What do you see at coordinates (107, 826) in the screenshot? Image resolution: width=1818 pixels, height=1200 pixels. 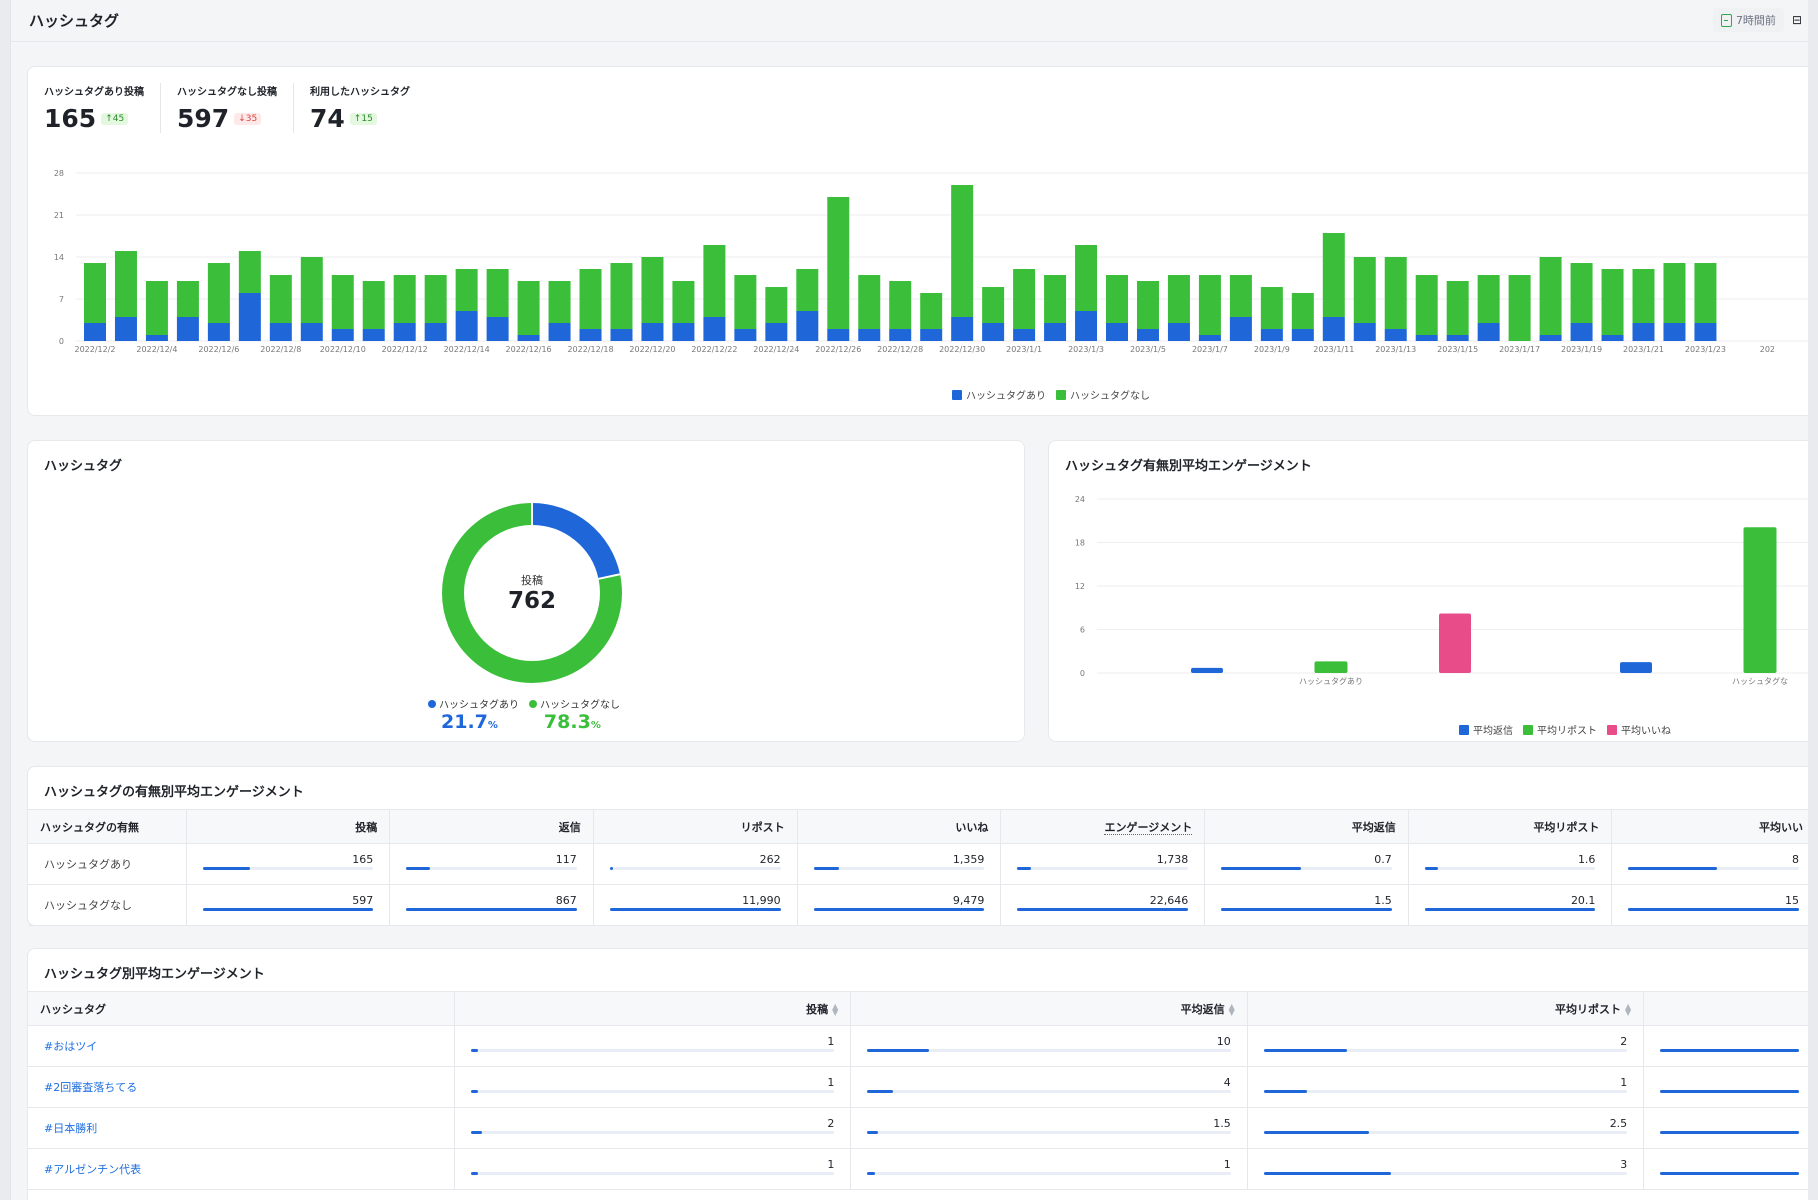 I see `column-header: ハッシュタグの有無` at bounding box center [107, 826].